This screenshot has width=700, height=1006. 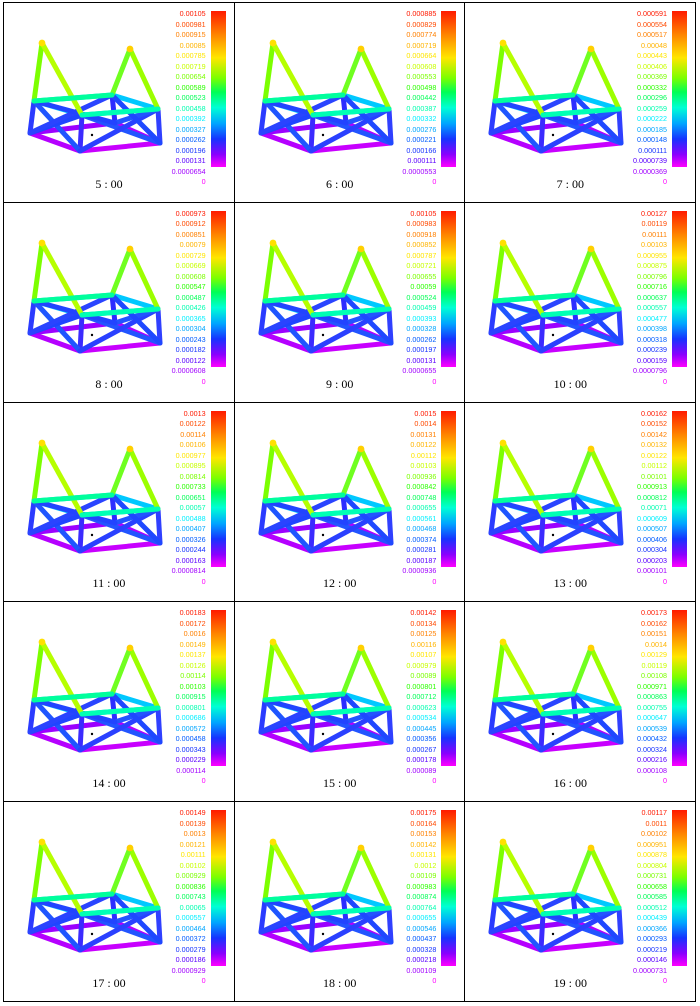 What do you see at coordinates (652, 34) in the screenshot?
I see `legend-value: 0.000517` at bounding box center [652, 34].